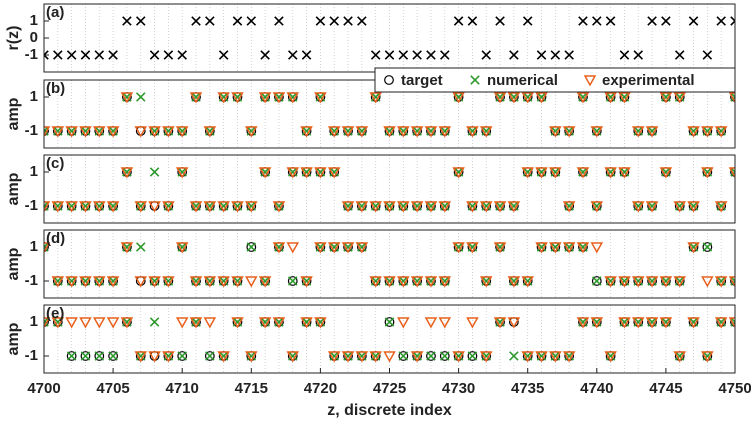 This screenshot has height=425, width=751. I want to click on panel-label: (e), so click(55, 313).